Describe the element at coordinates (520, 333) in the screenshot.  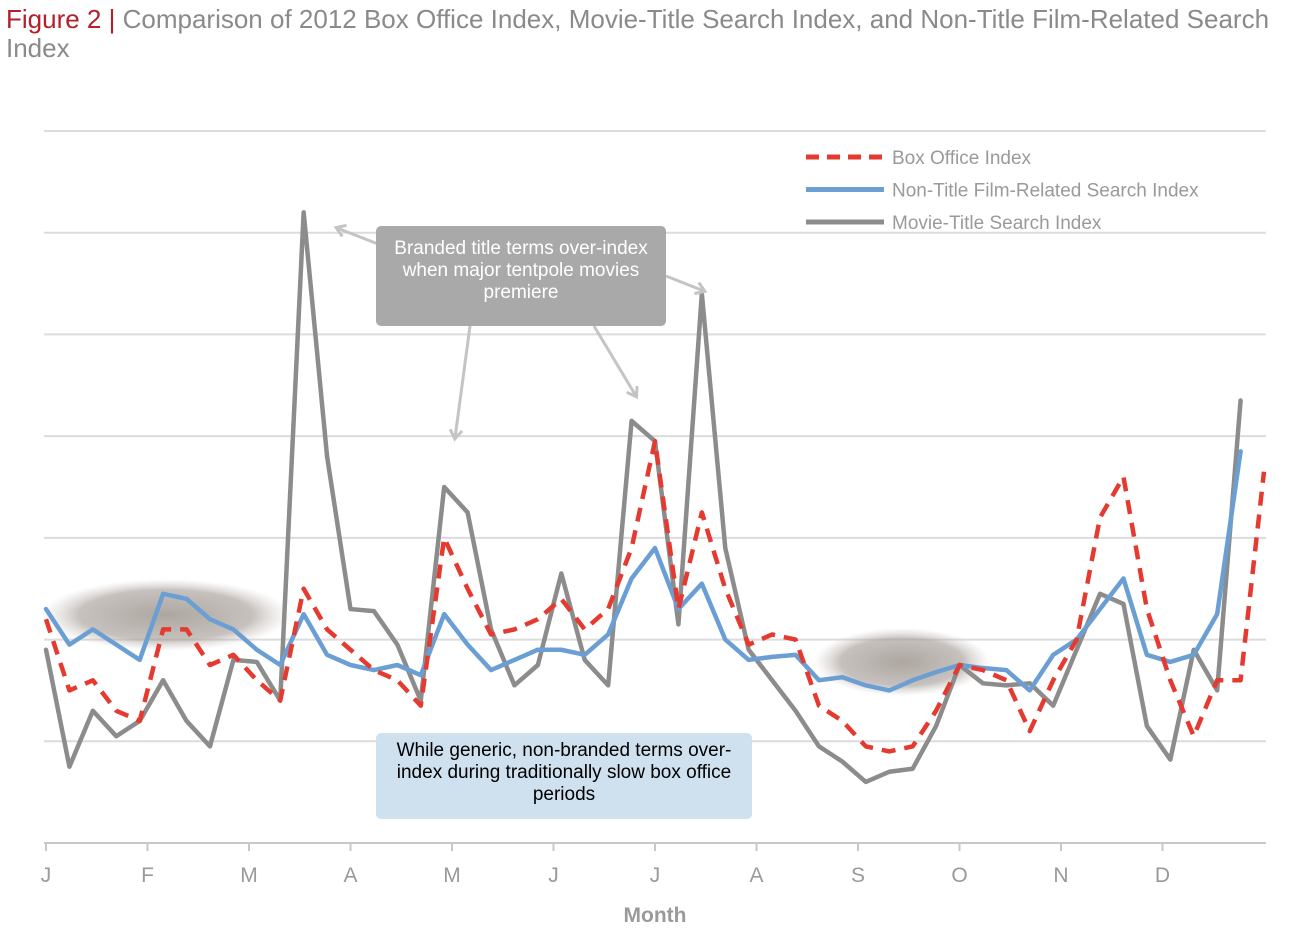
I see `annotation-arrows` at that location.